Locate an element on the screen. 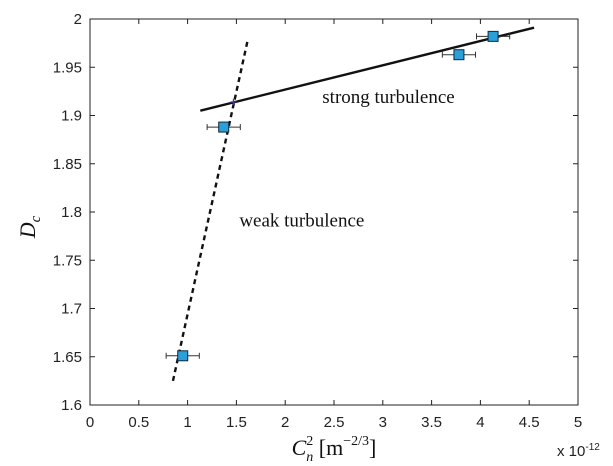  y-axis-label-sub: c is located at coordinates (36, 218).